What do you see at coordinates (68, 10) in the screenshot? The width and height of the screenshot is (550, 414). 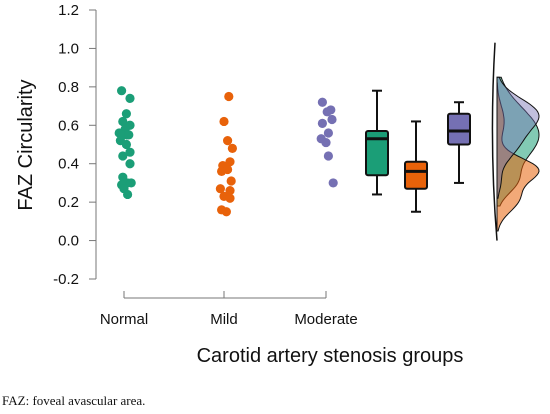 I see `y-tick-label: 1.2` at bounding box center [68, 10].